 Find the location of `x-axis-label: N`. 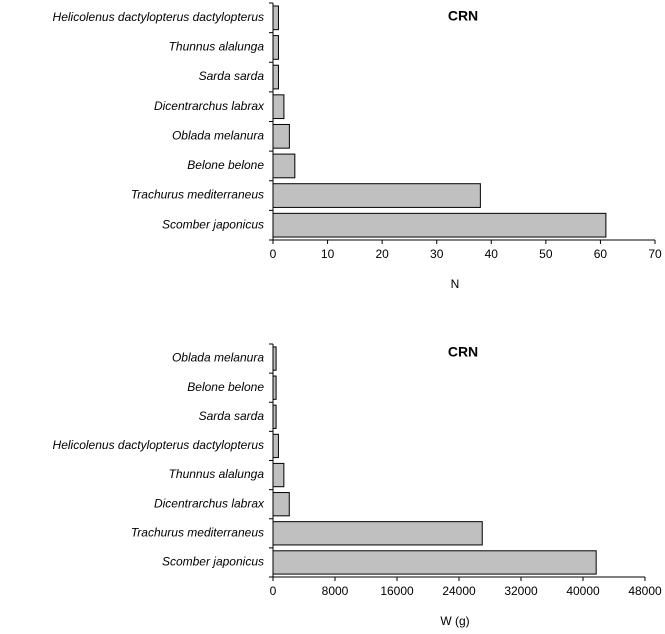

x-axis-label: N is located at coordinates (455, 284).